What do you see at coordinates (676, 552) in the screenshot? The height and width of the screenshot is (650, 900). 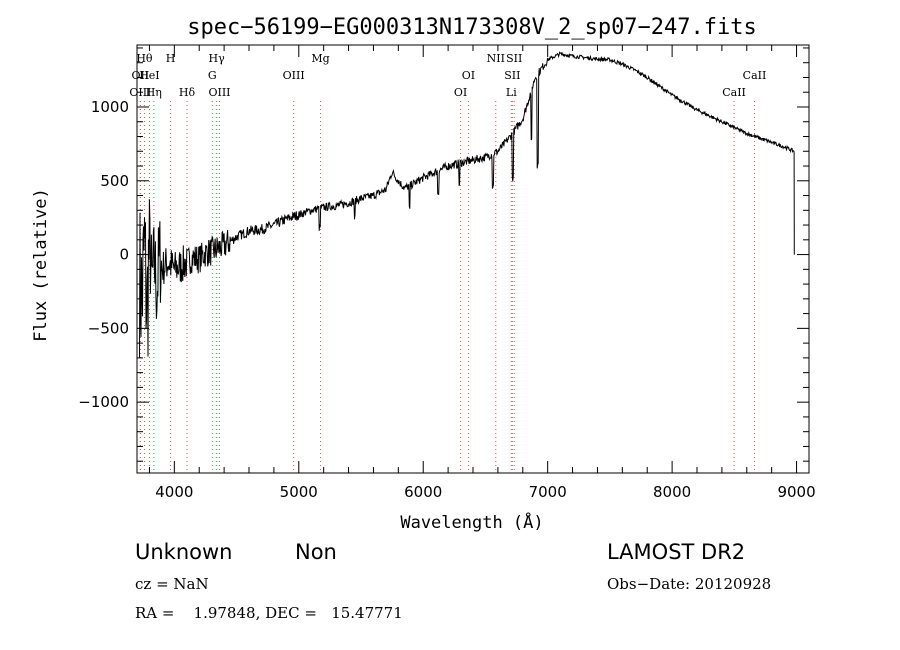 I see `survey-label: LAMOST DR2` at bounding box center [676, 552].